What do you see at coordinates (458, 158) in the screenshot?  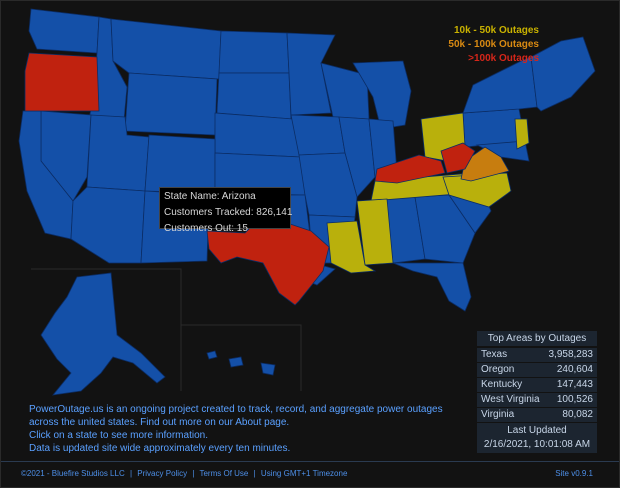 I see `state-west-virginia` at bounding box center [458, 158].